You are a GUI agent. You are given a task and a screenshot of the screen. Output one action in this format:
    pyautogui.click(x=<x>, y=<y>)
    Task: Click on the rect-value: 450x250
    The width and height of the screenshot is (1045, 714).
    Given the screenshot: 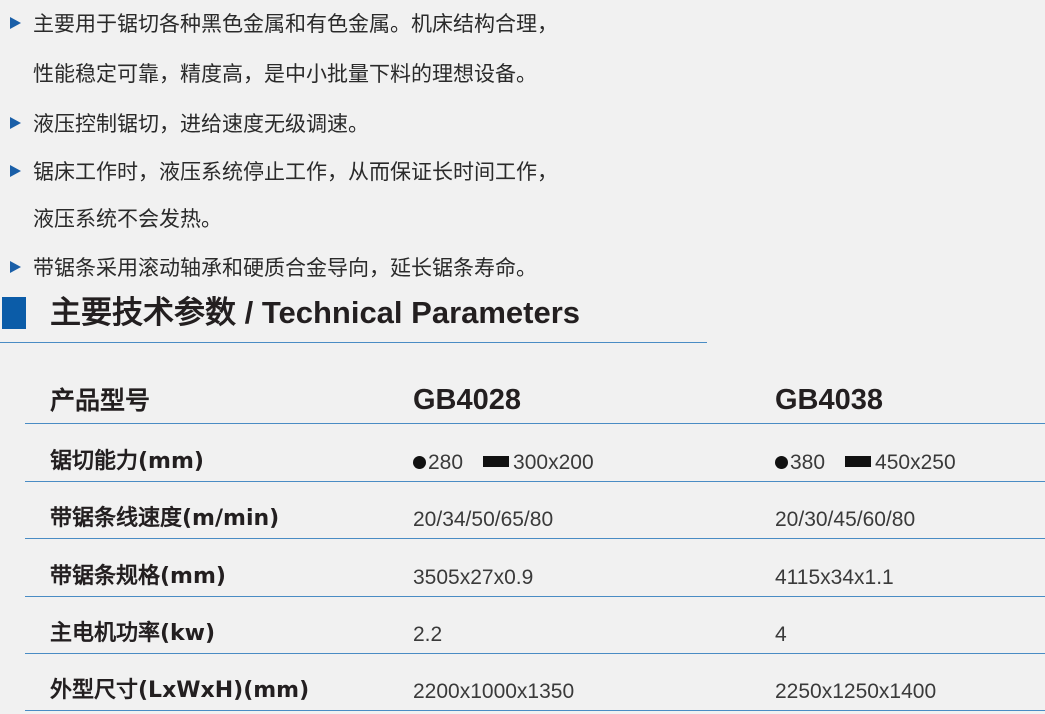 What is the action you would take?
    pyautogui.click(x=915, y=462)
    